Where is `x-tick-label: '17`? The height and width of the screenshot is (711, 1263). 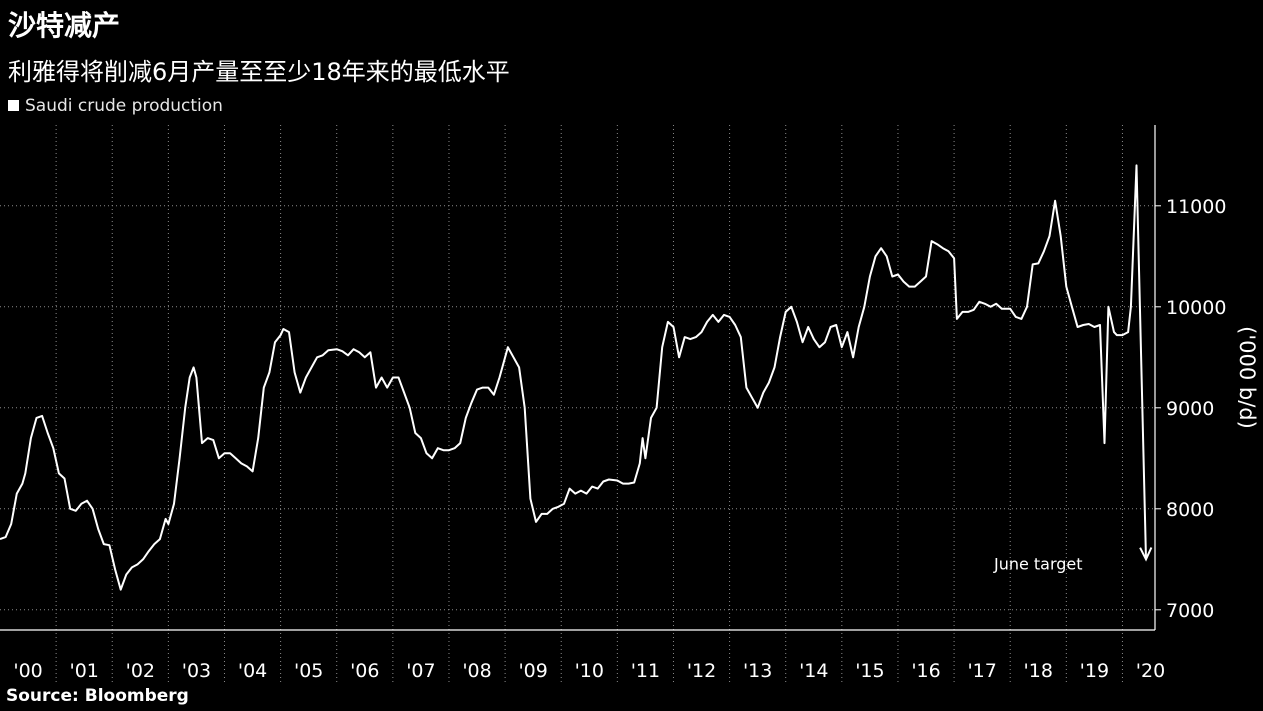 x-tick-label: '17 is located at coordinates (981, 671).